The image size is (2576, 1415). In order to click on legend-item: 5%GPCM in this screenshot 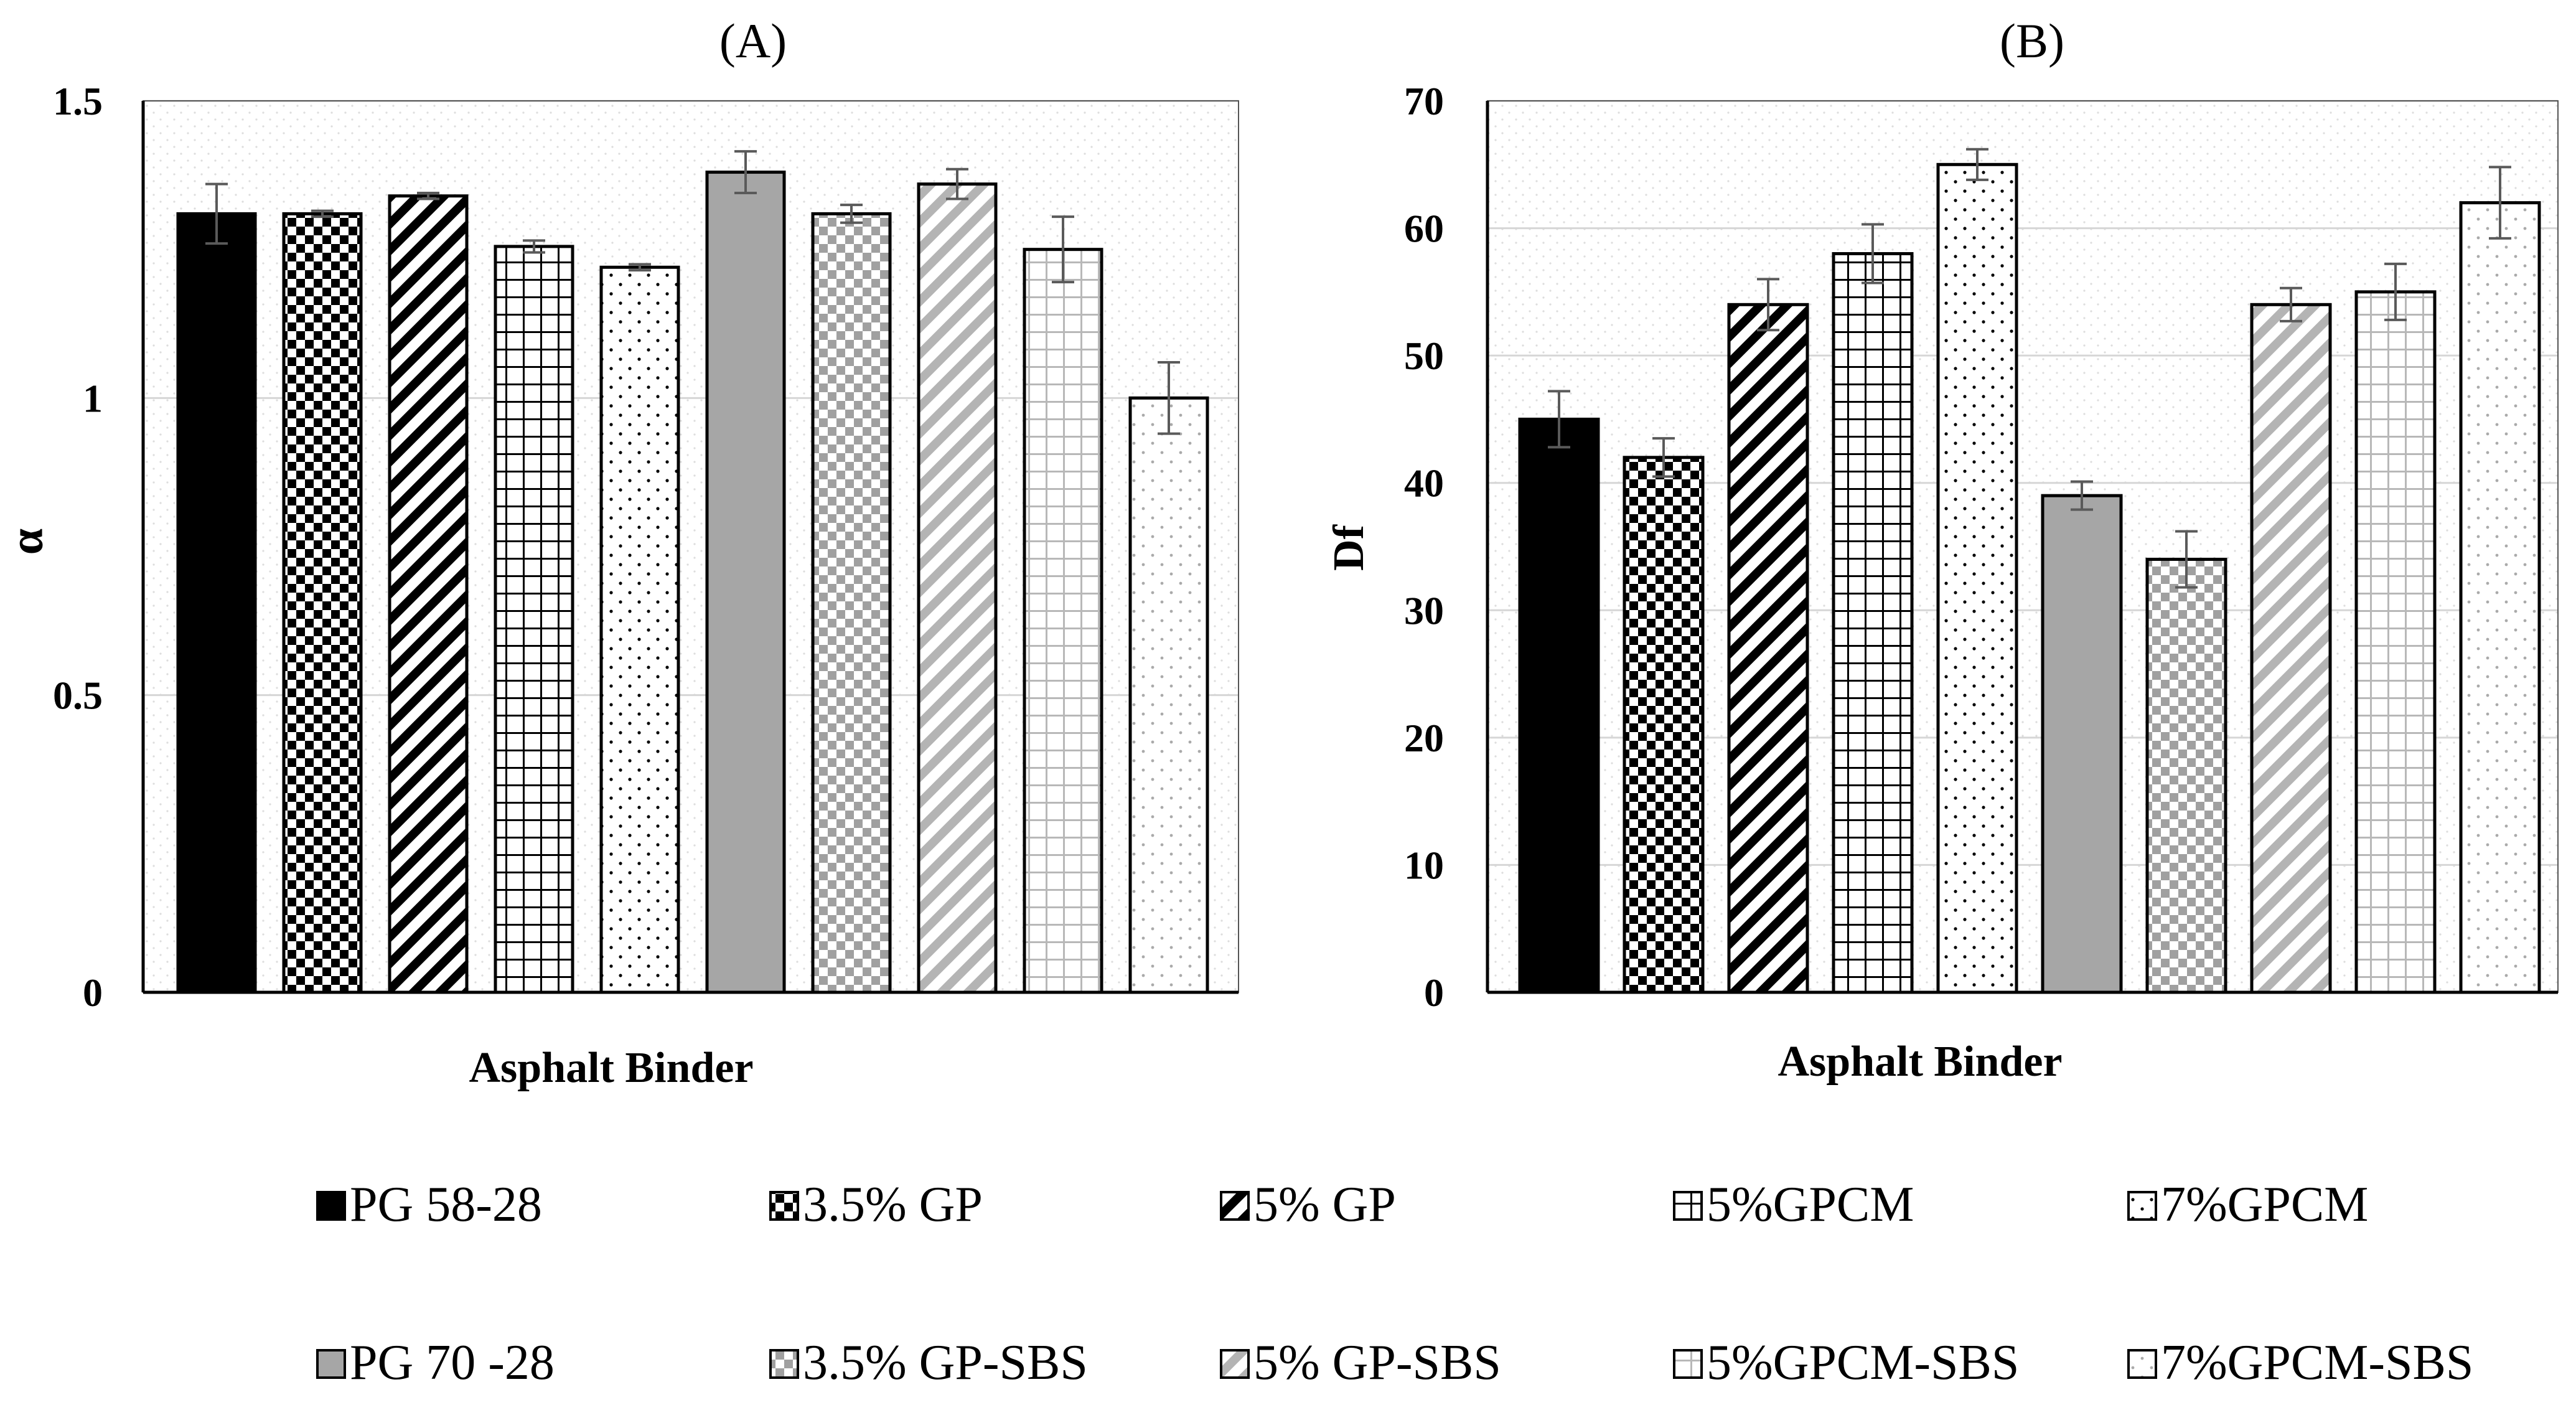, I will do `click(1793, 1204)`.